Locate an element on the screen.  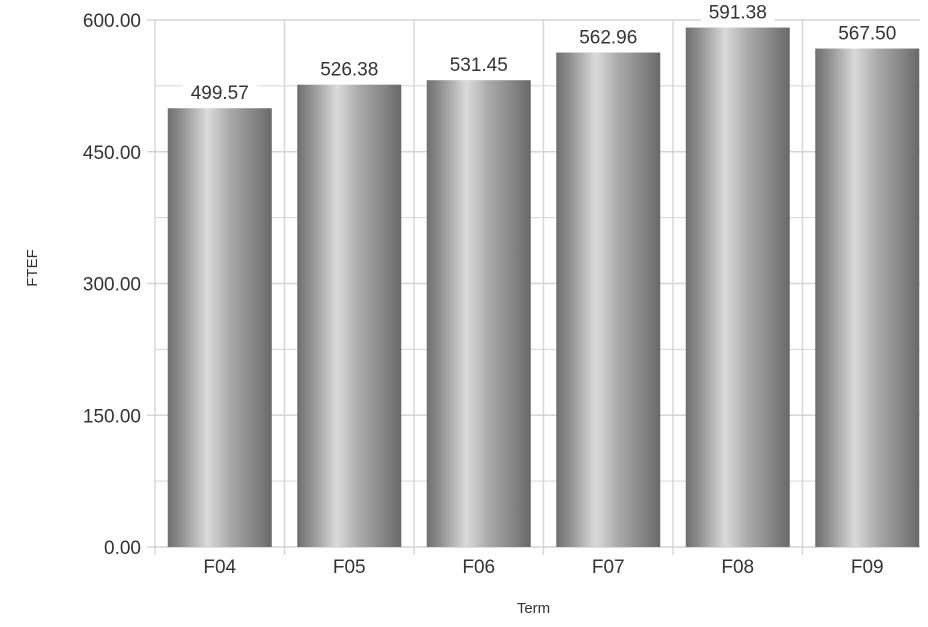
bar-f07 is located at coordinates (608, 299).